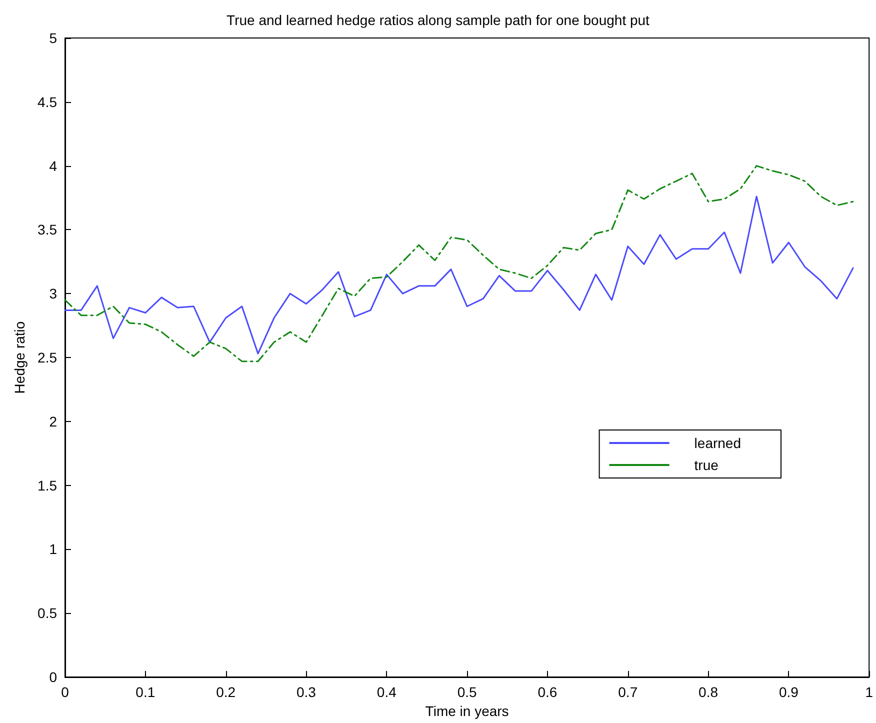 Image resolution: width=876 pixels, height=723 pixels. Describe the element at coordinates (146, 692) in the screenshot. I see `x-tick-label: 0.1` at that location.